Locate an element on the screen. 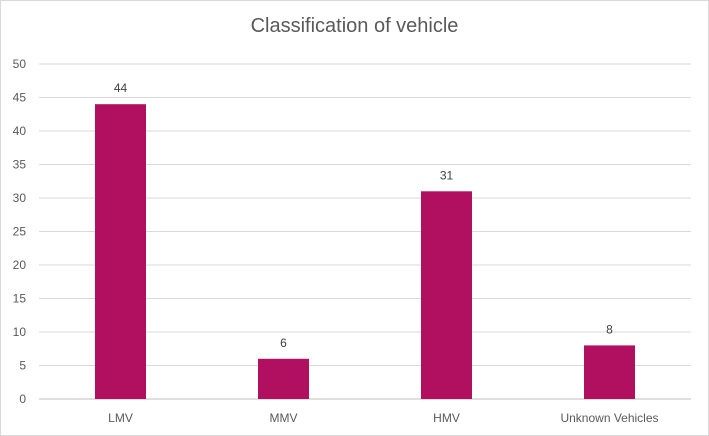 The image size is (709, 436). bar-hmv is located at coordinates (446, 295).